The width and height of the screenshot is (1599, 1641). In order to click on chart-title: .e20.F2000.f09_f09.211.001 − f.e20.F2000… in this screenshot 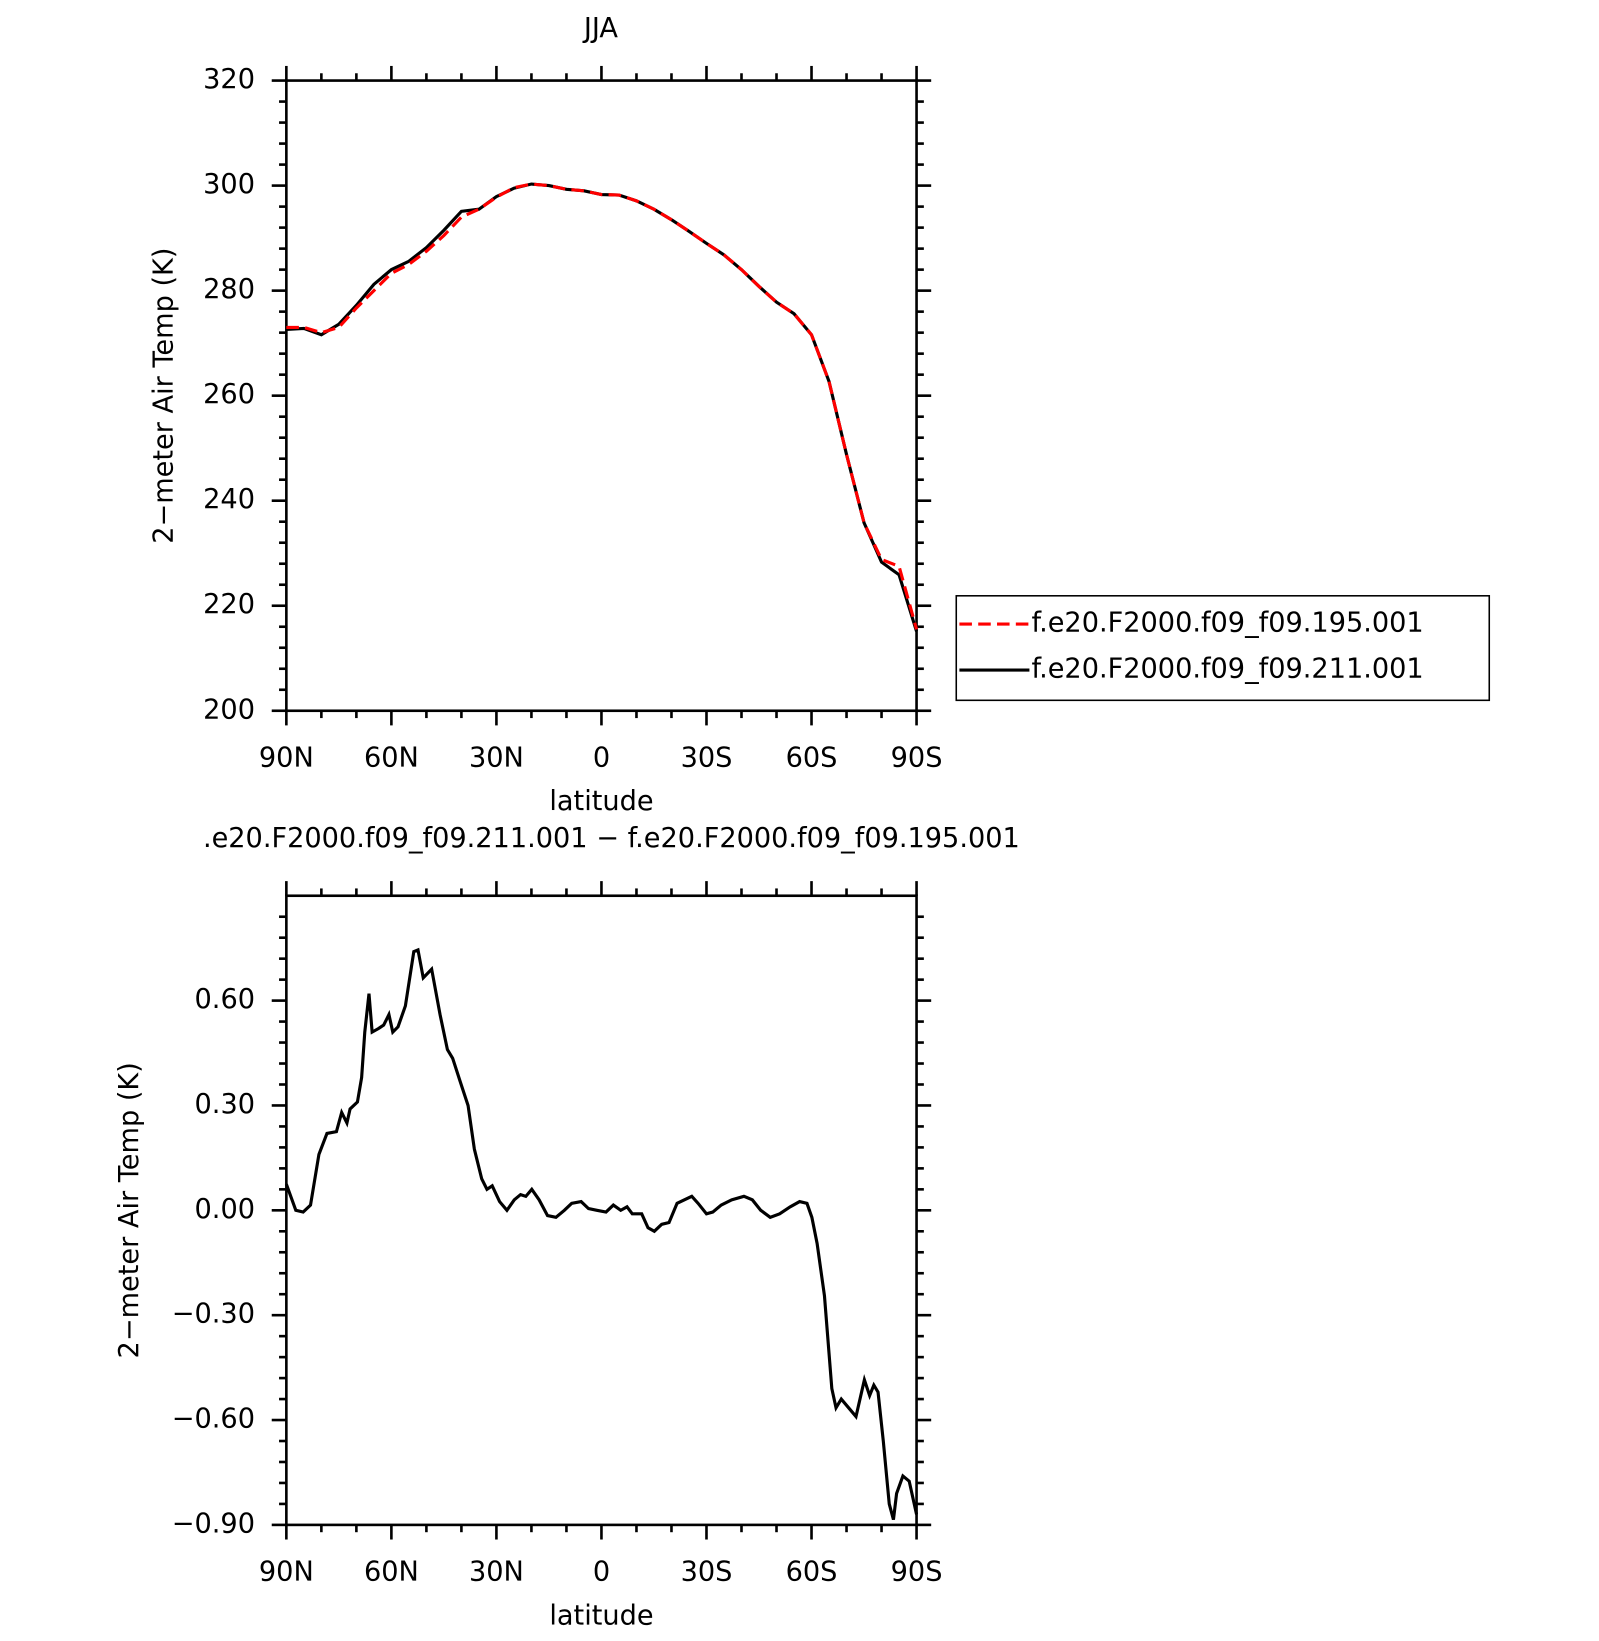, I will do `click(611, 838)`.